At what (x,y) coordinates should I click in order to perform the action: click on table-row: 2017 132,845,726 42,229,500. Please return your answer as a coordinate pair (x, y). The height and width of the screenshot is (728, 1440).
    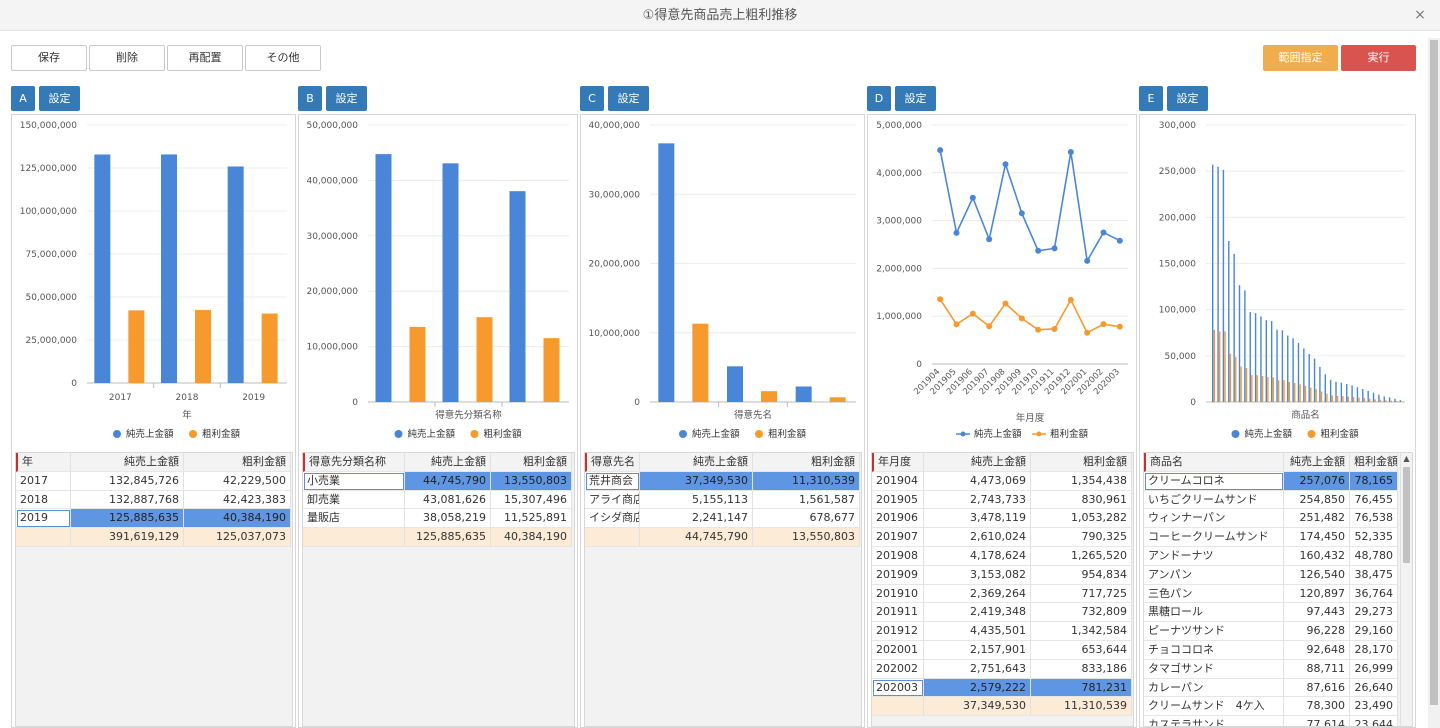
    Looking at the image, I should click on (154, 481).